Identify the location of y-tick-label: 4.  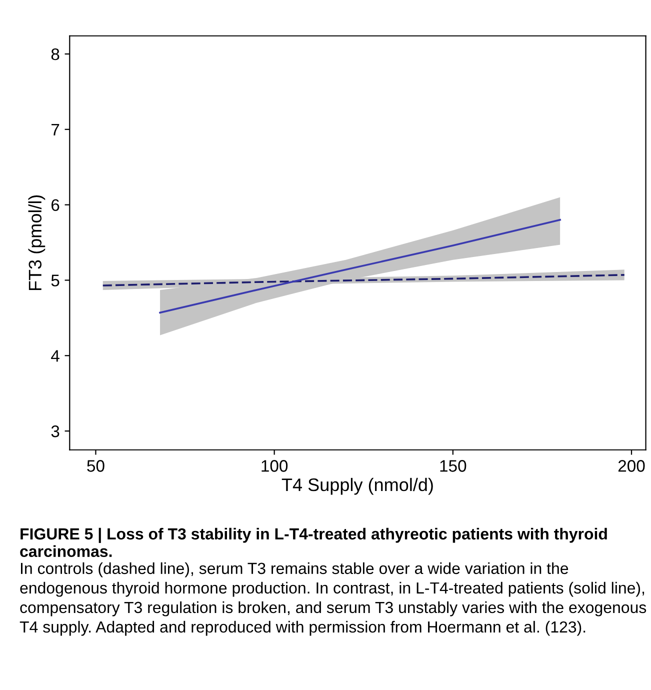
(55, 356).